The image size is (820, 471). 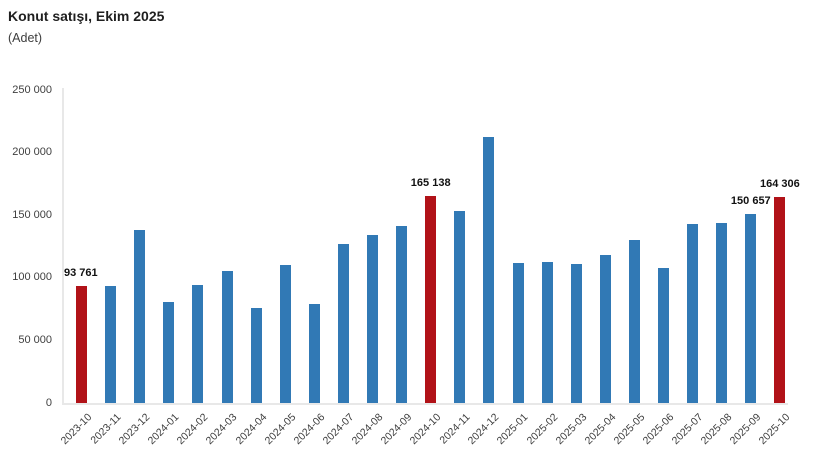 I want to click on x-tick-2024-10: 2024-10, so click(x=425, y=429).